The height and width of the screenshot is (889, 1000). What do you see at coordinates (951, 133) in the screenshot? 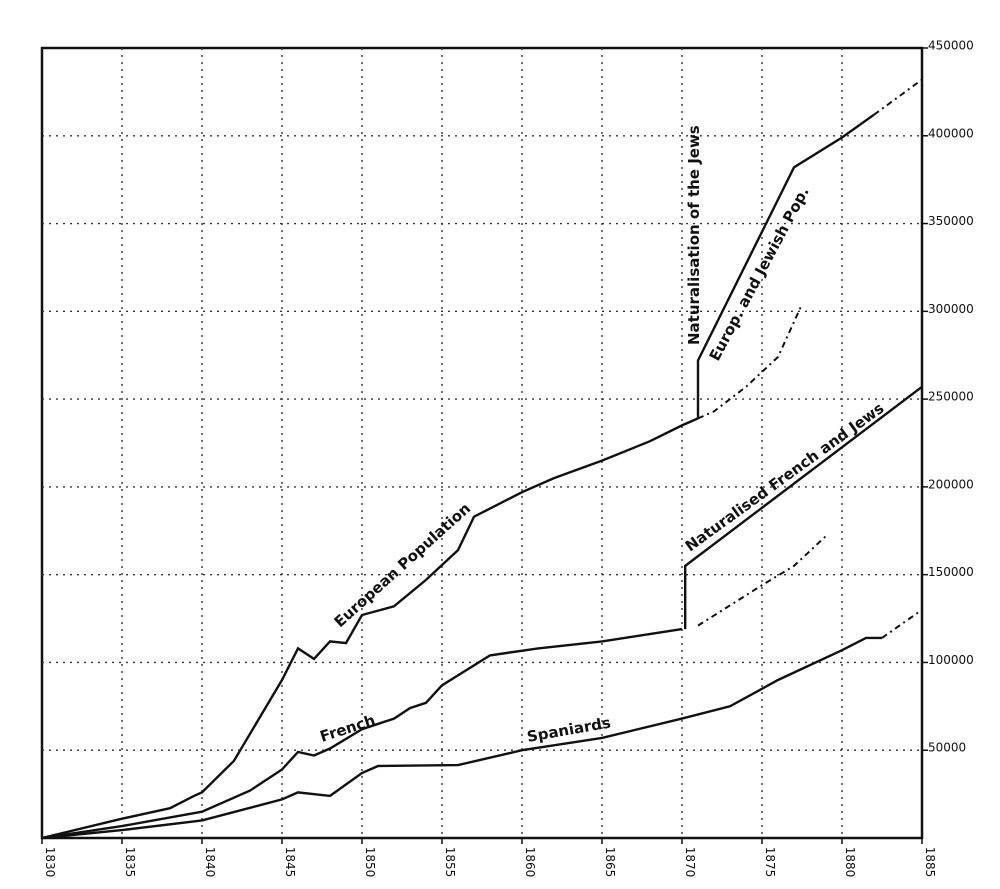
I see `y-tick-label: 400000` at bounding box center [951, 133].